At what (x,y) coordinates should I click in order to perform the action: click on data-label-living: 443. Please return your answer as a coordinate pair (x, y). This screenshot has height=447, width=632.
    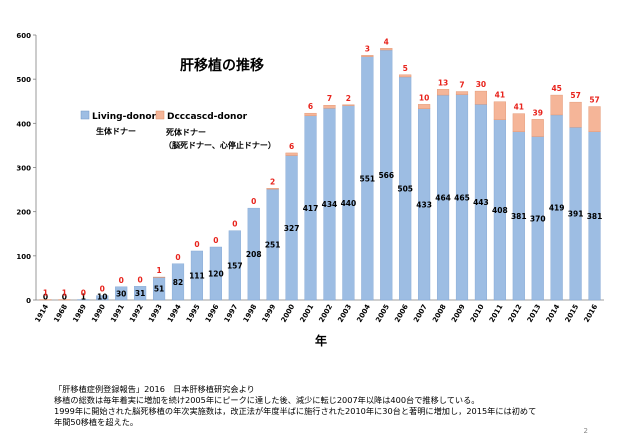
    Looking at the image, I should click on (481, 202).